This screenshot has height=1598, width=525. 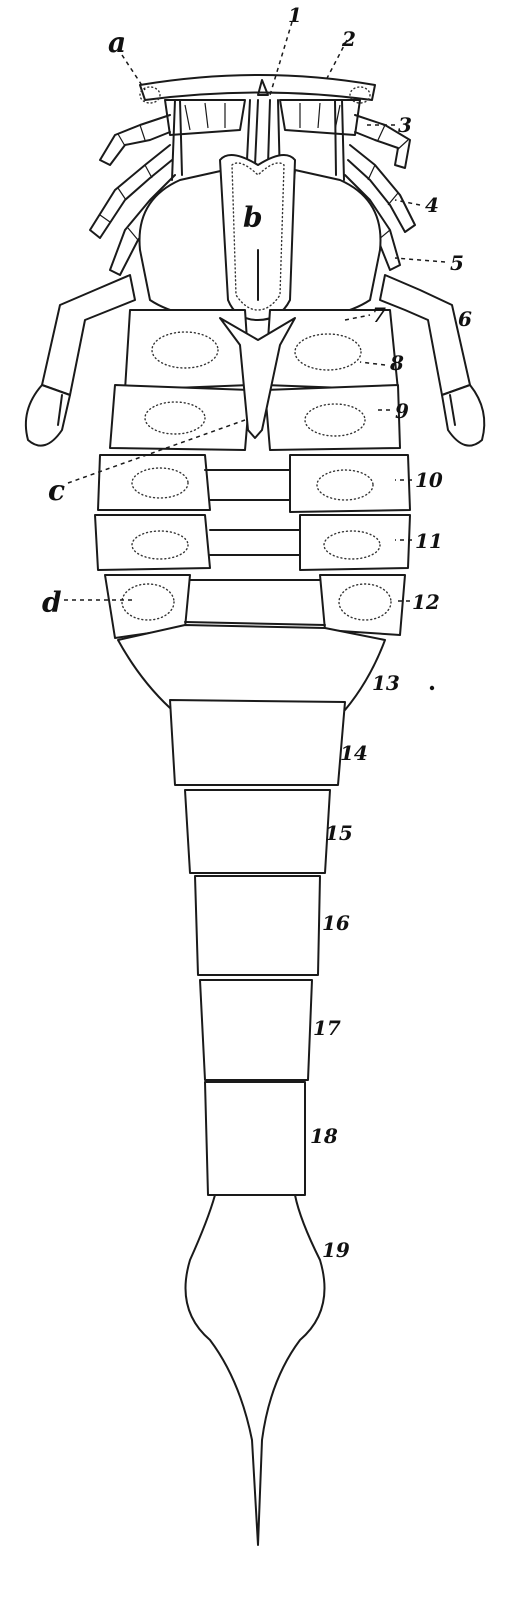 What do you see at coordinates (379, 315) in the screenshot?
I see `label-7: 7` at bounding box center [379, 315].